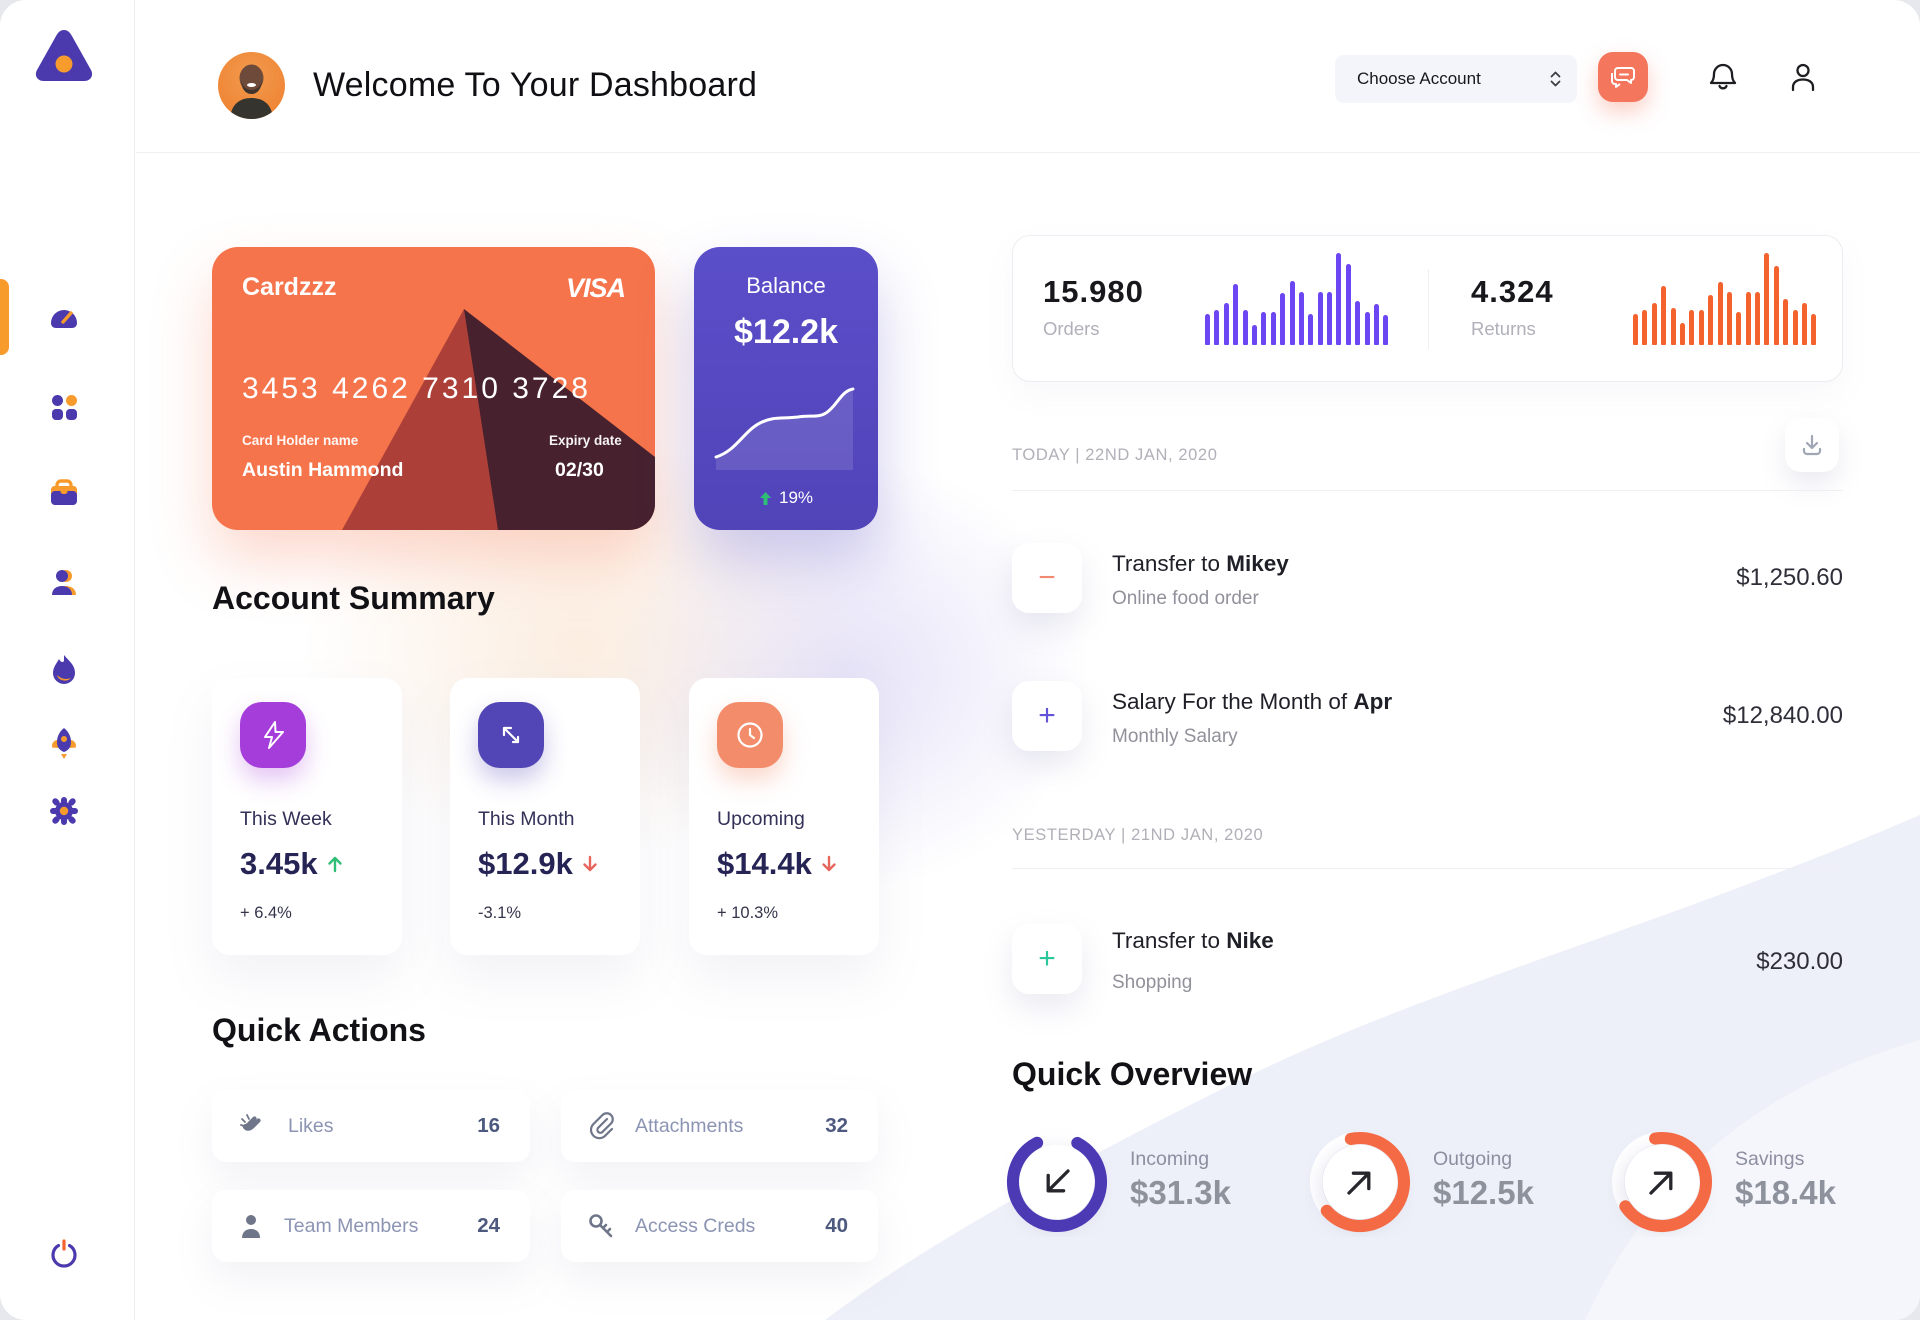 This screenshot has height=1320, width=1920. Describe the element at coordinates (601, 1126) in the screenshot. I see `paperclip-icon` at that location.